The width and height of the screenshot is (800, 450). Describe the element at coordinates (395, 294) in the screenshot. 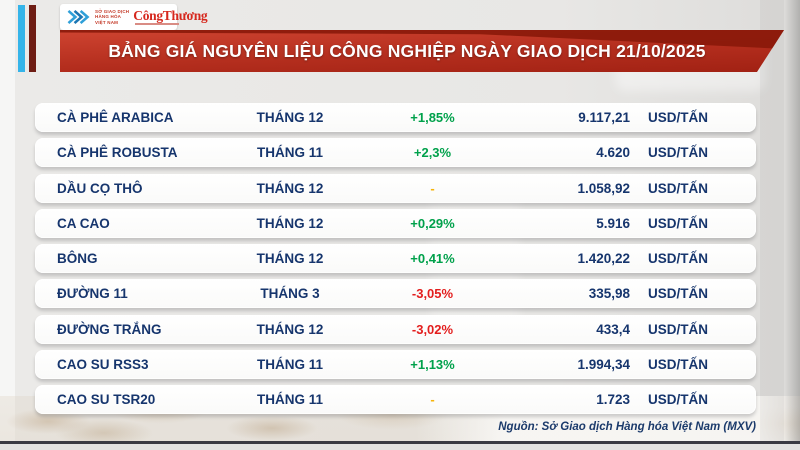

I see `table-row: ĐƯỜNG 11 THÁNG 3 -3,05% 335,98 USD/TẤN` at that location.